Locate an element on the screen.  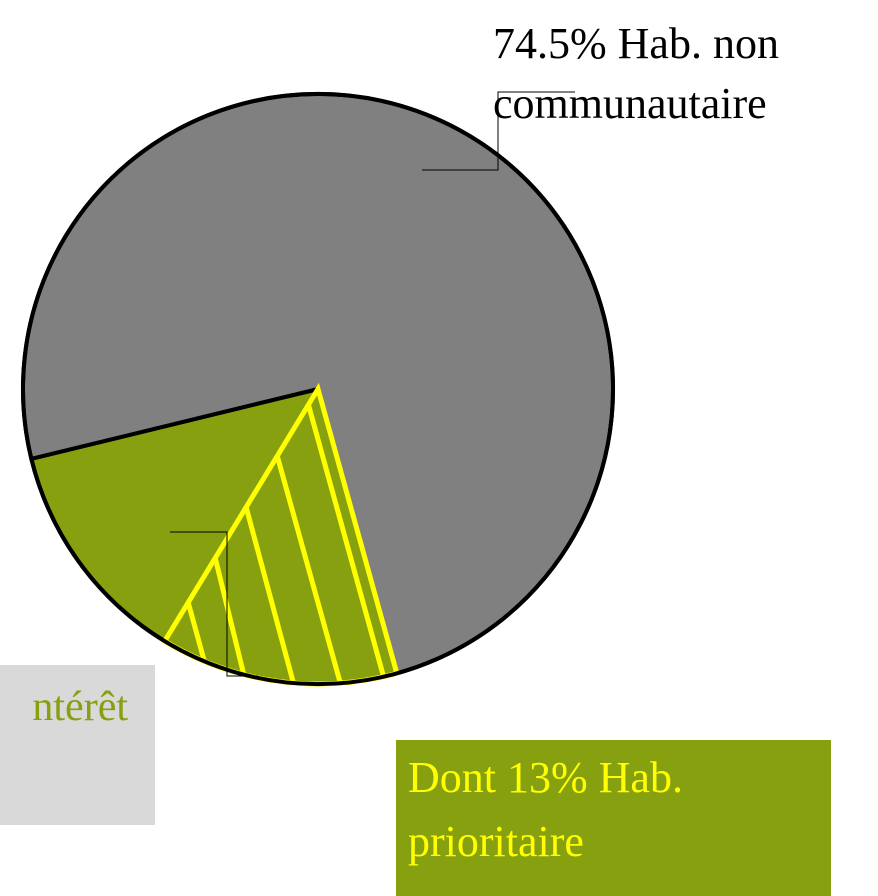
leader-line is located at coordinates (498, 131).